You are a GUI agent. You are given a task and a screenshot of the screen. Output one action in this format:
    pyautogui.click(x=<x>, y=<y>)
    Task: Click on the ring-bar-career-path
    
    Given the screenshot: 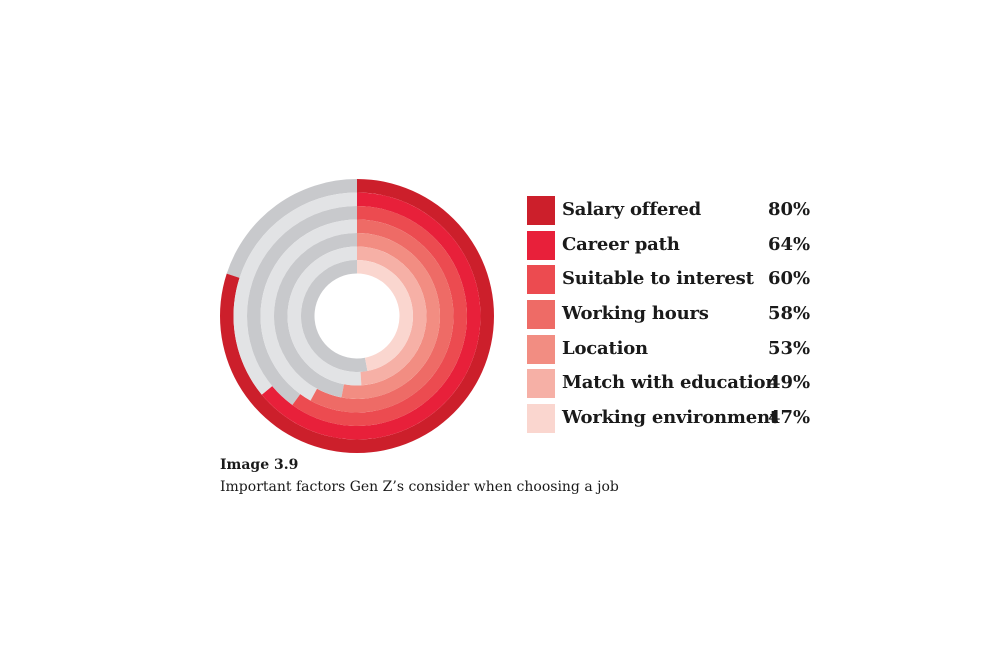 What is the action you would take?
    pyautogui.click(x=371, y=316)
    